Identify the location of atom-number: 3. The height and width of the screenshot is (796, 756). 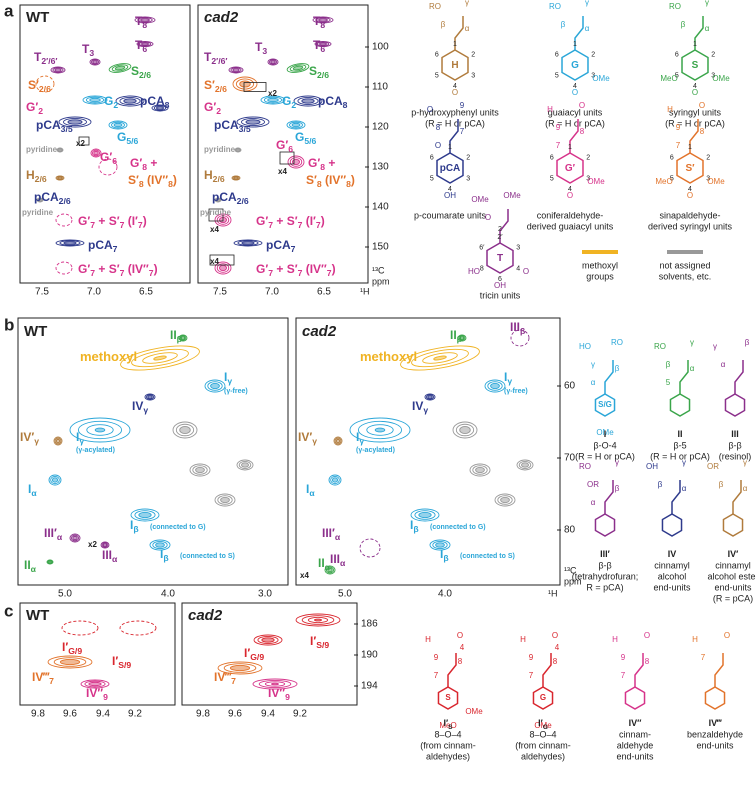
(708, 178).